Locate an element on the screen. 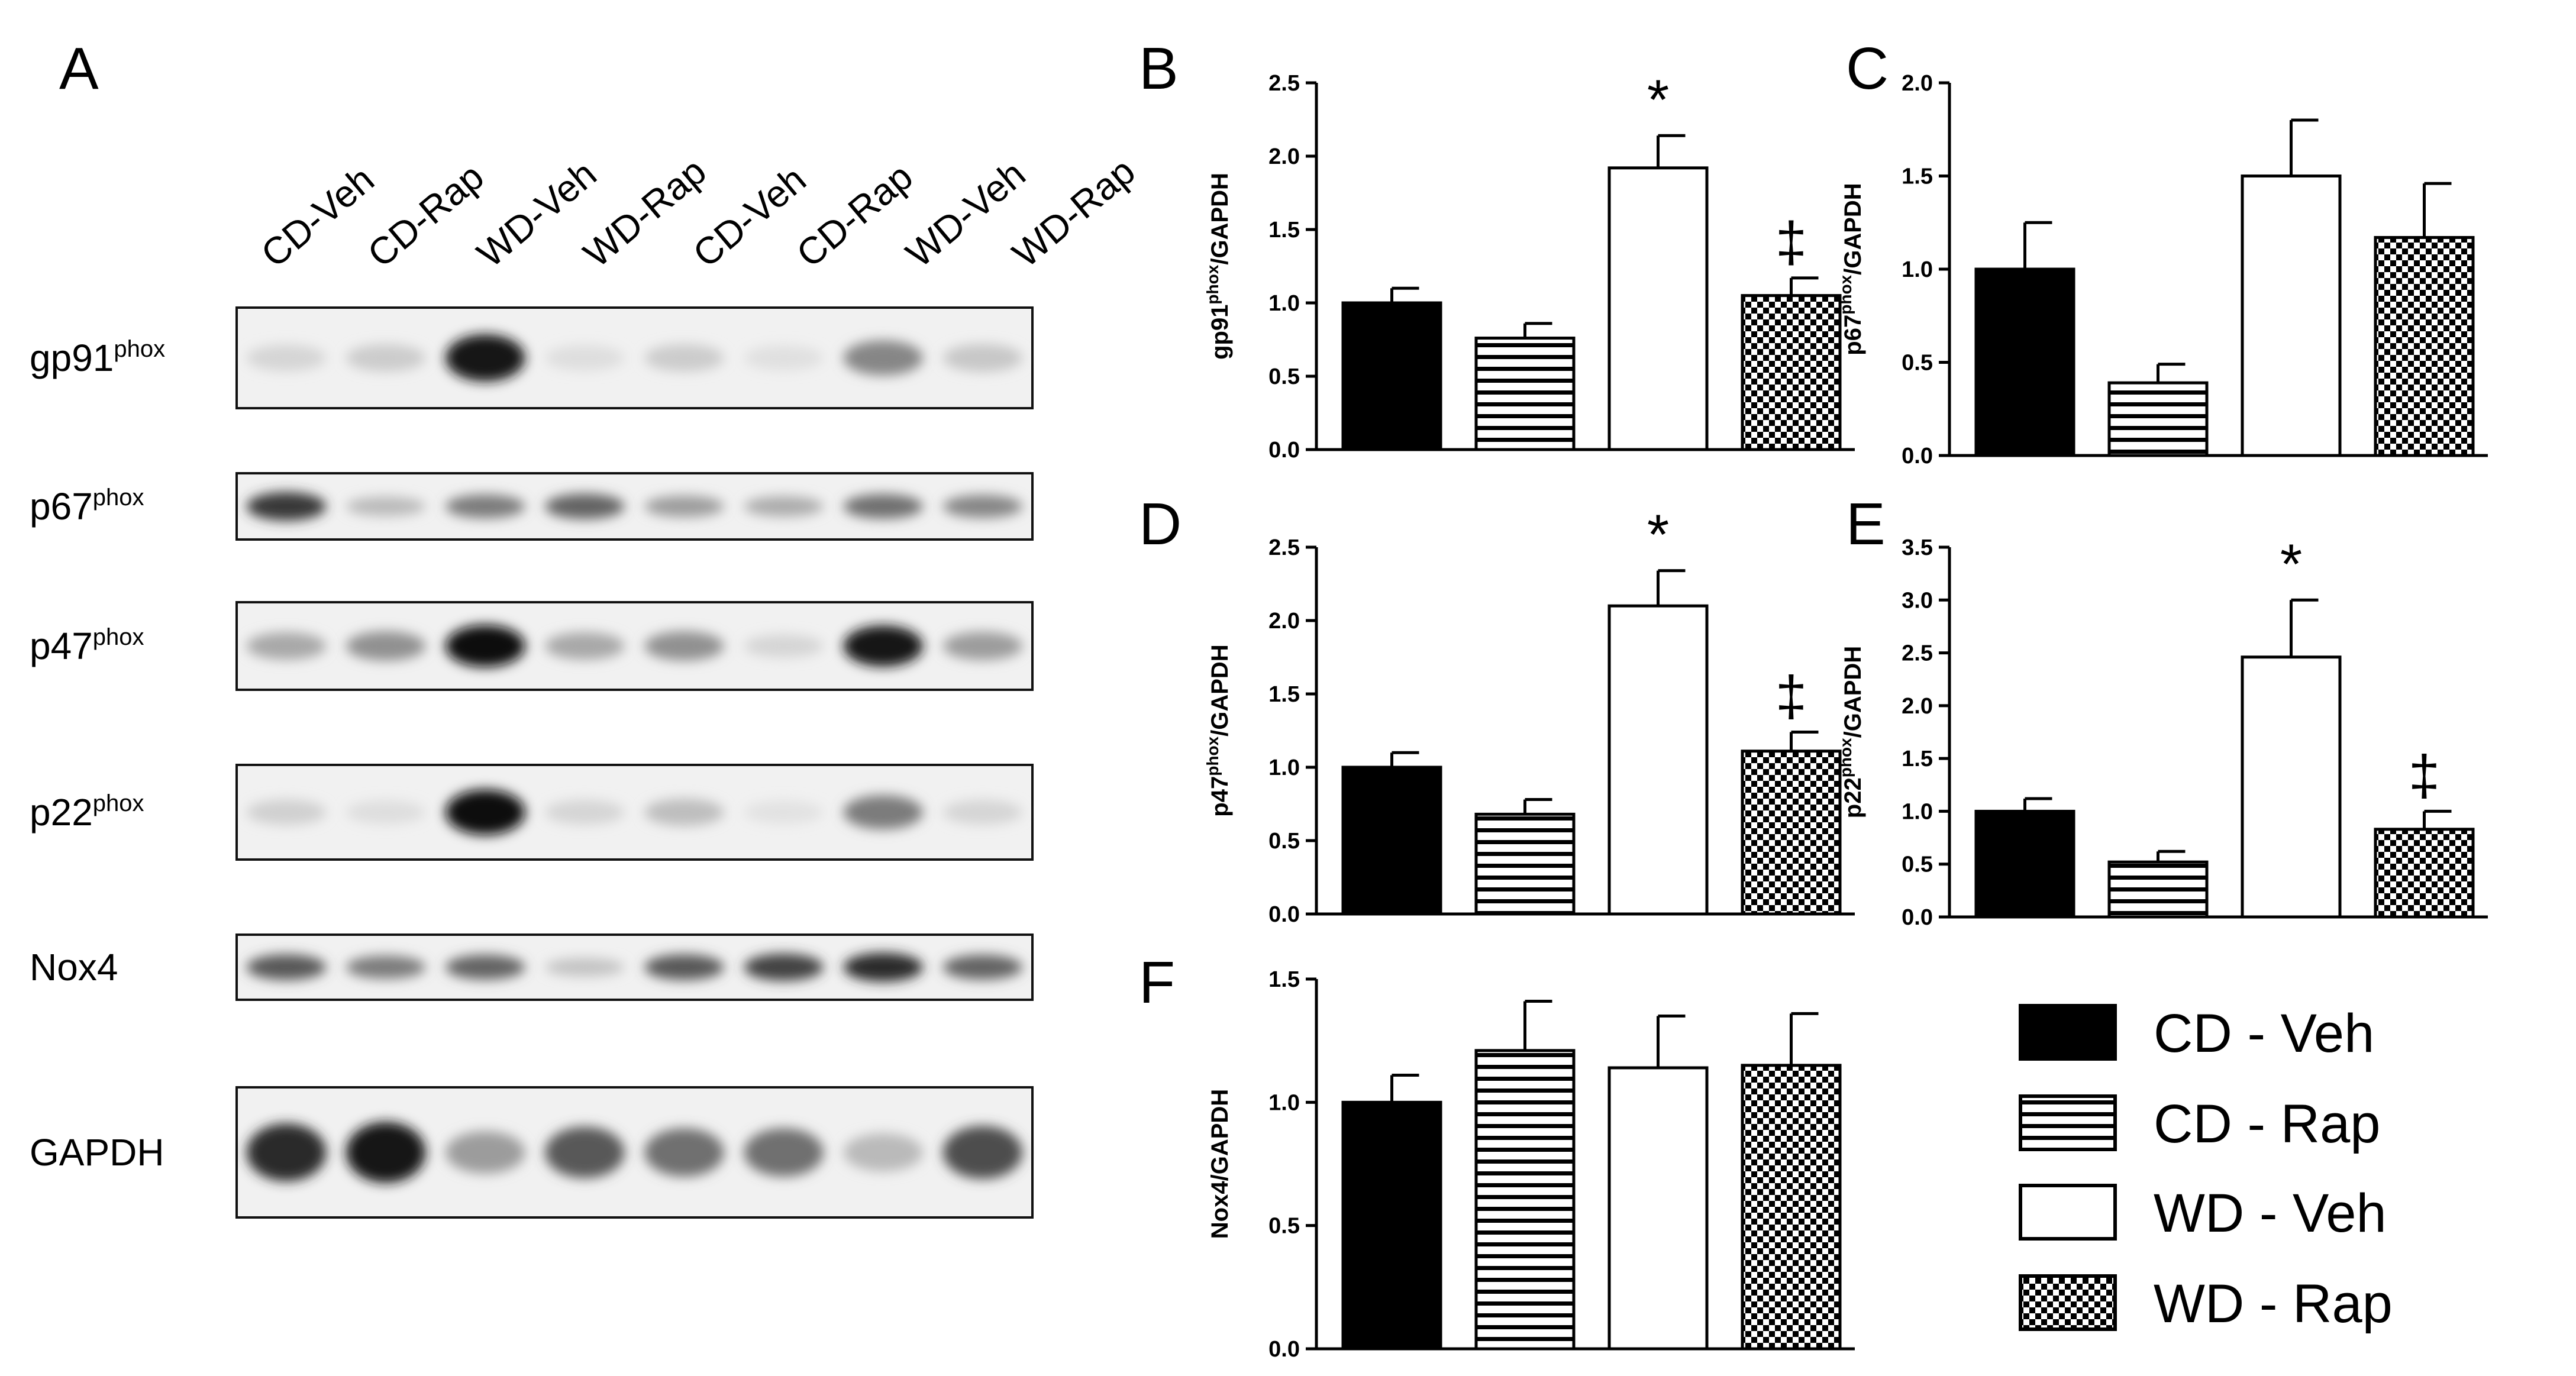 The width and height of the screenshot is (2576, 1376). panel-letter: D is located at coordinates (1160, 524).